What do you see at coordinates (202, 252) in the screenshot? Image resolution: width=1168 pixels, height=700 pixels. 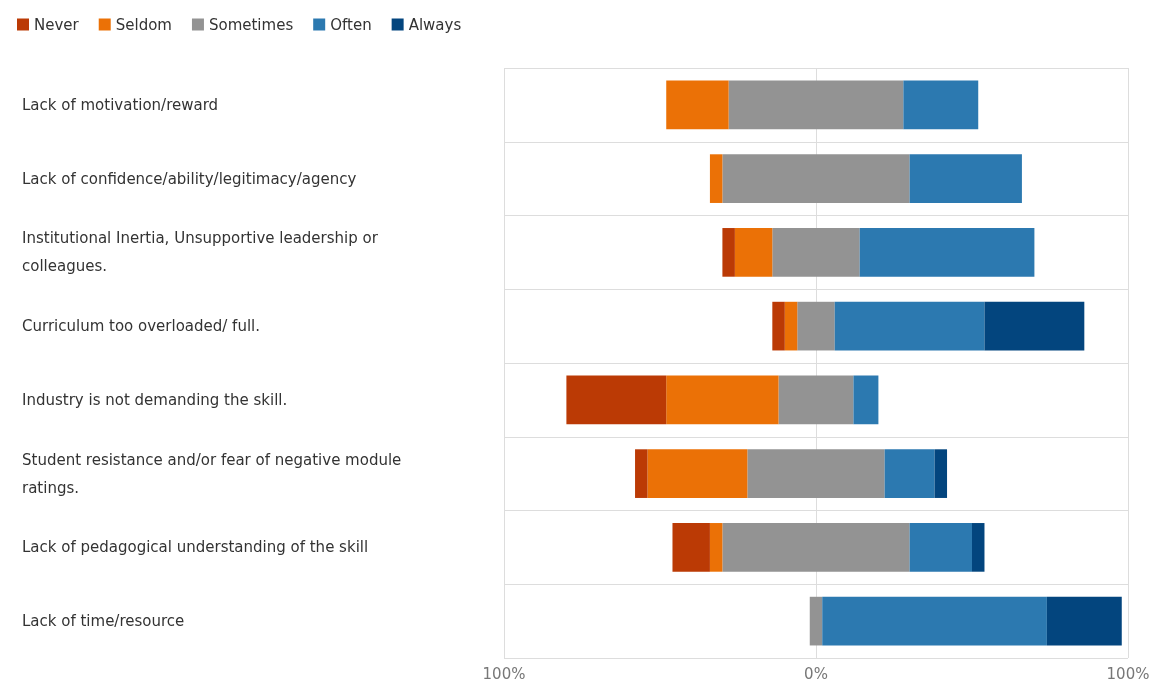 I see `y-tick-label: Institutional Inertia, Unsupportive leadership or colleagues.` at bounding box center [202, 252].